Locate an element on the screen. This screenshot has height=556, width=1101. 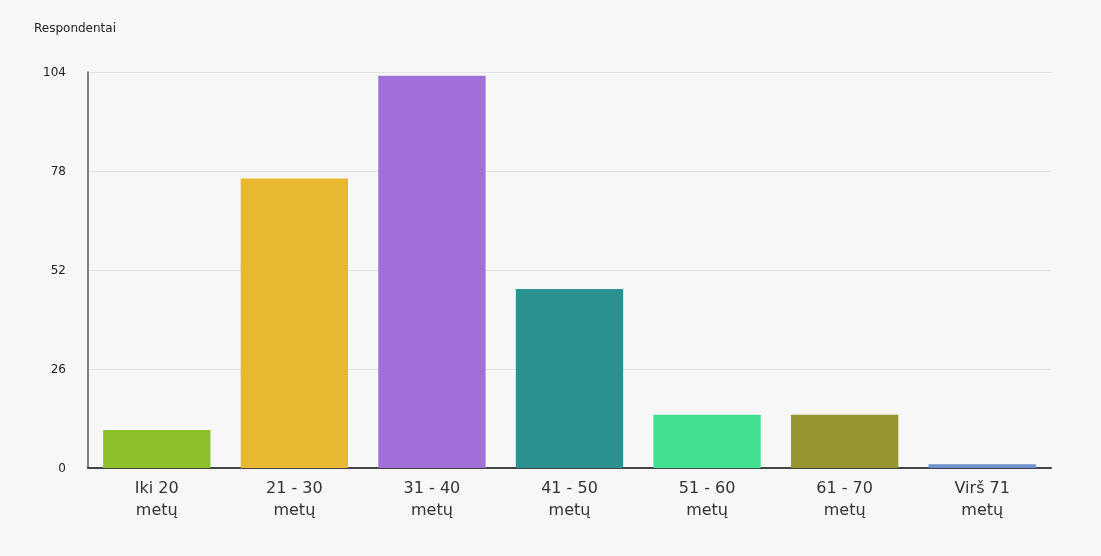
y-tick-label: 26 is located at coordinates (58, 369).